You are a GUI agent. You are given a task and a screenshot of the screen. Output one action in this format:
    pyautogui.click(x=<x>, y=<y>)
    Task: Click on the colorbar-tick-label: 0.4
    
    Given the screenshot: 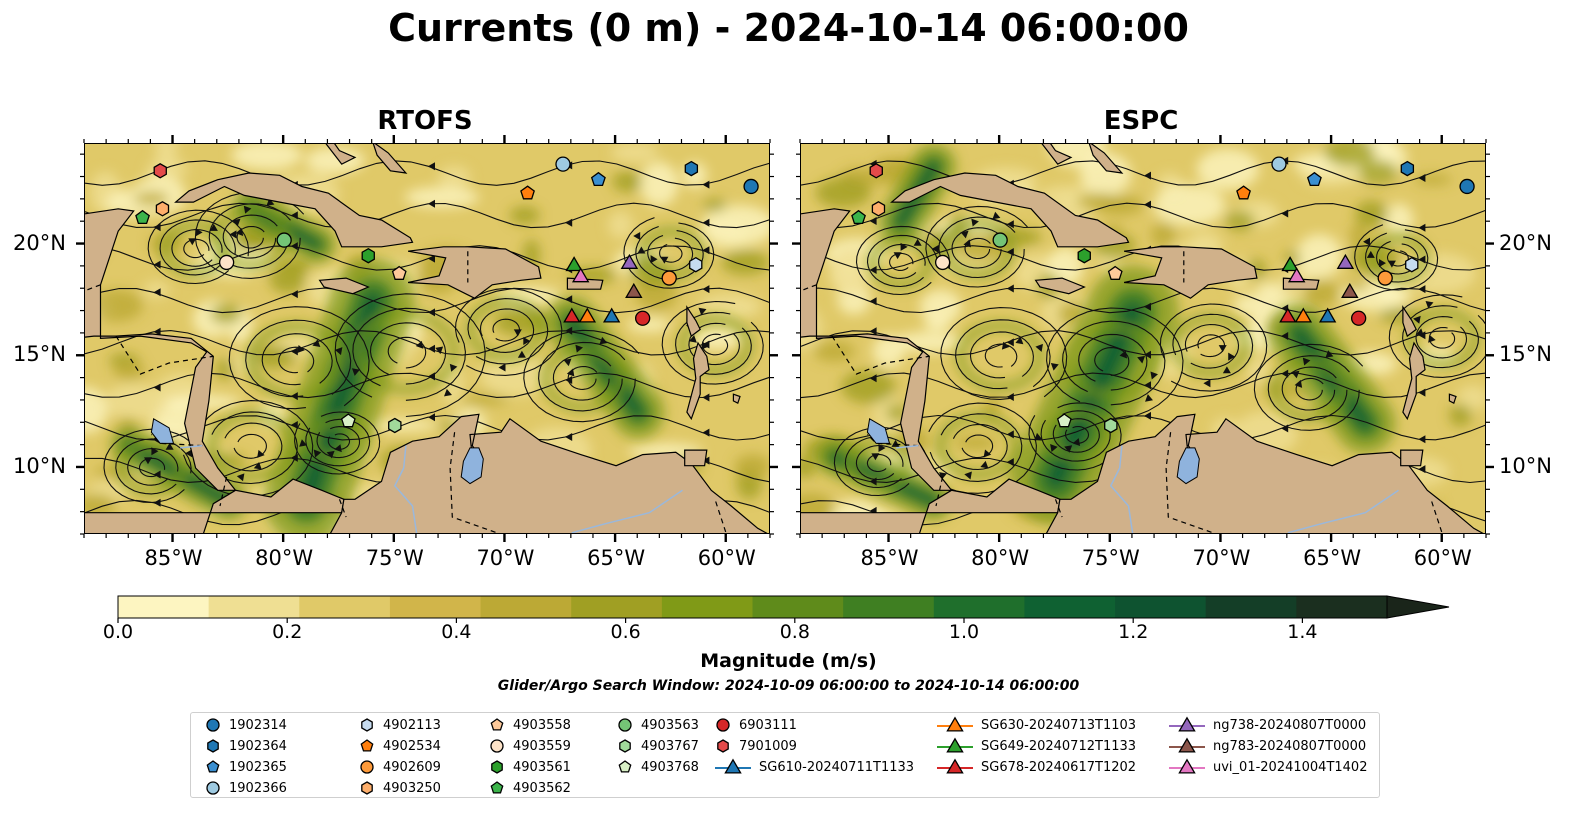 What is the action you would take?
    pyautogui.click(x=456, y=632)
    